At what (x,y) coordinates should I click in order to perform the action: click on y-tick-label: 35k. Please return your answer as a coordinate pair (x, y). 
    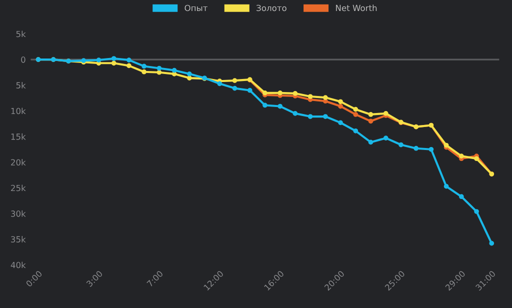
    Looking at the image, I should click on (18, 239).